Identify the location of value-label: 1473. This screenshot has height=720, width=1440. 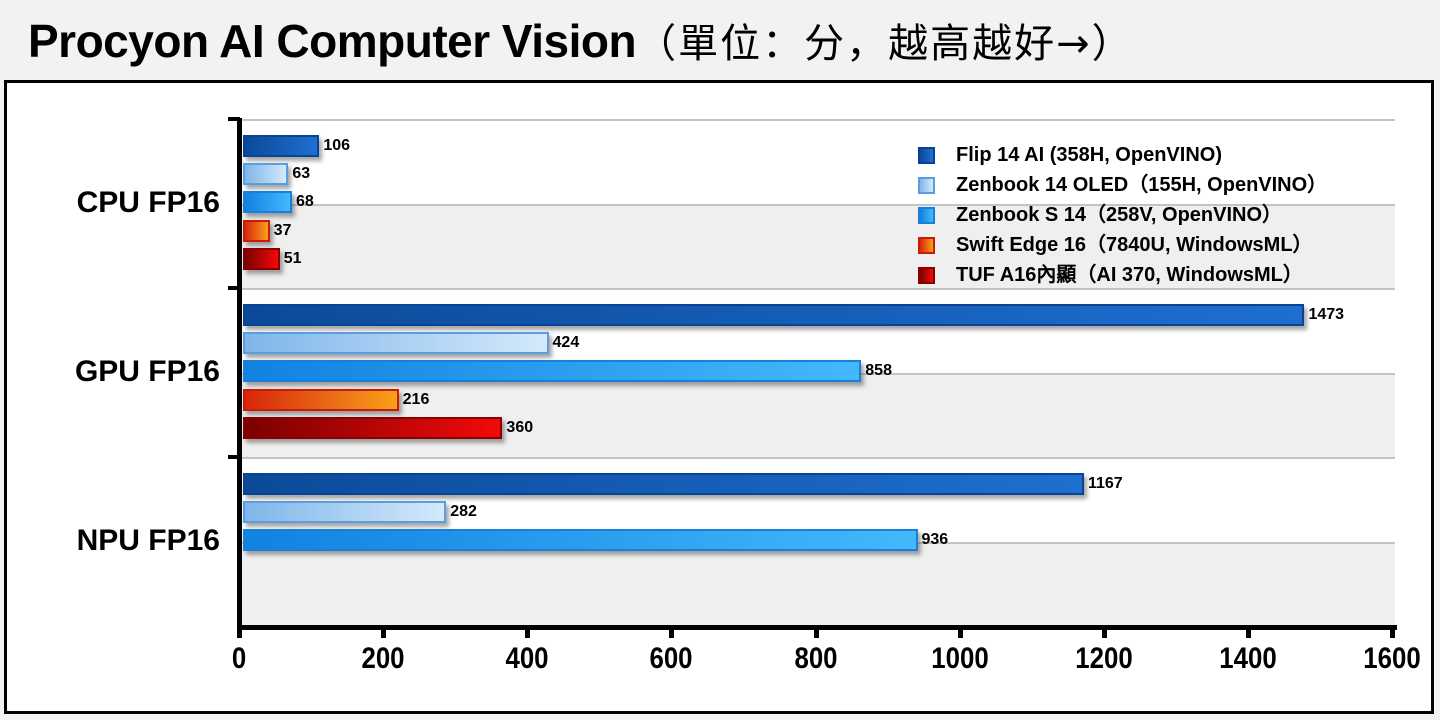
(1326, 314).